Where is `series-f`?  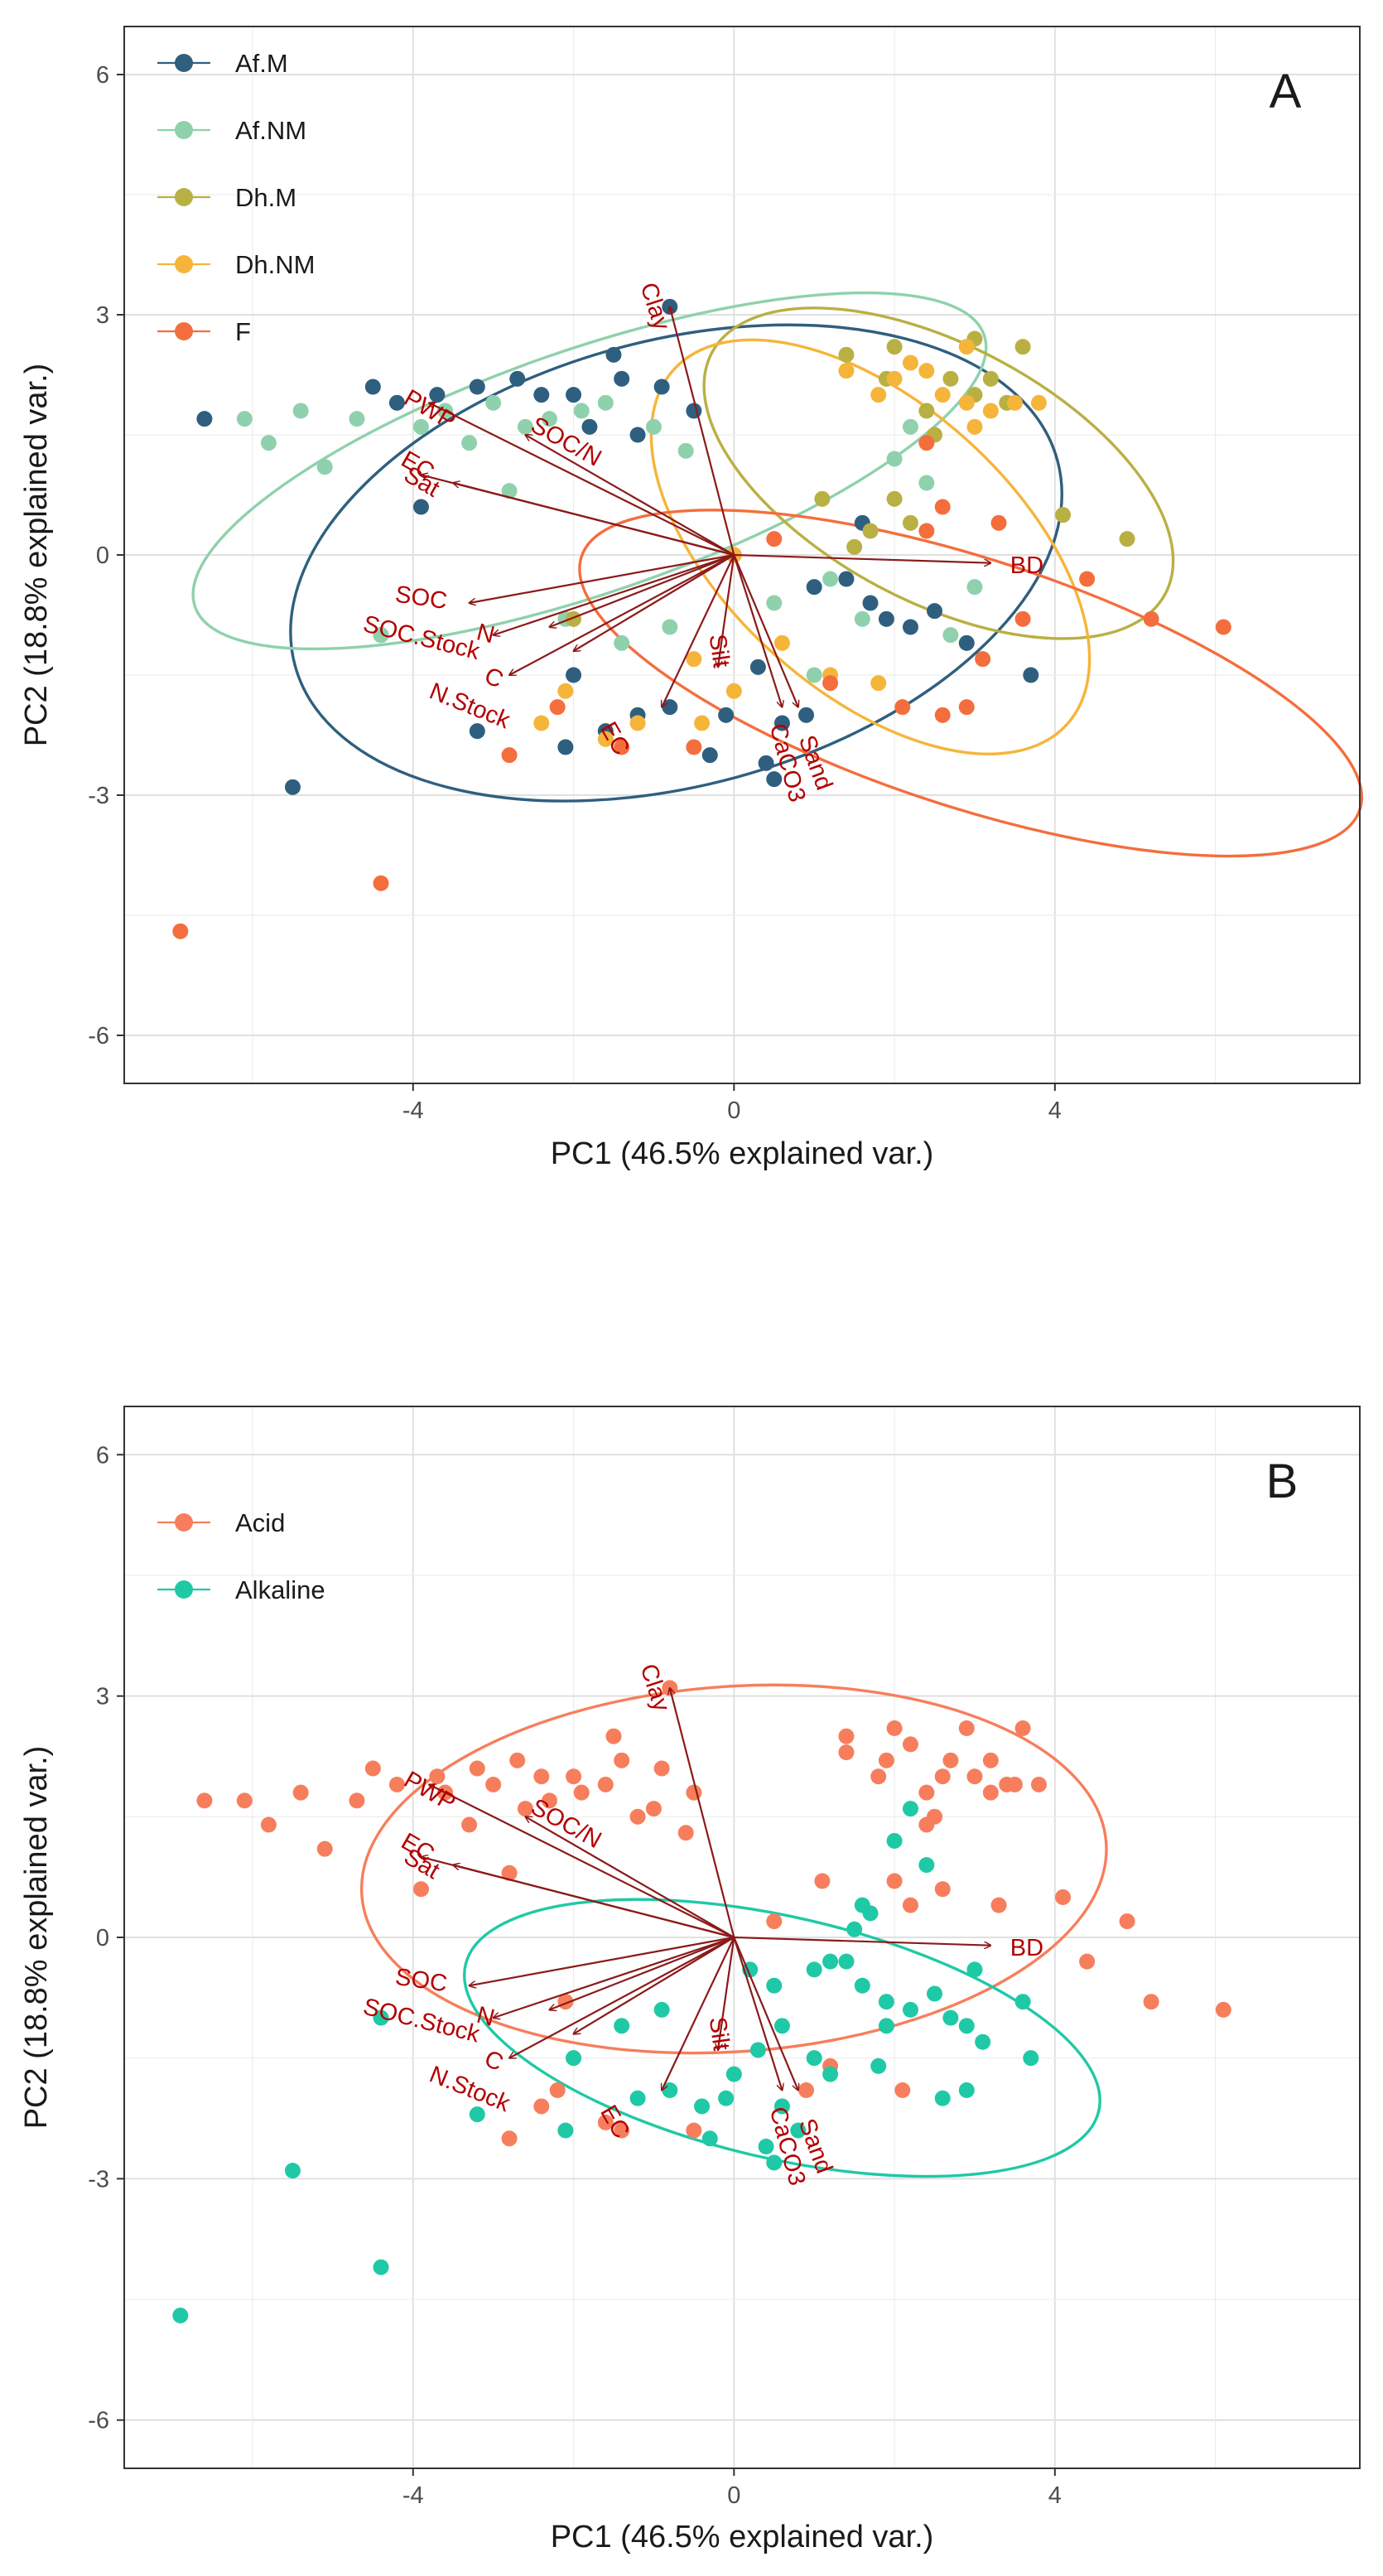 series-f is located at coordinates (701, 687).